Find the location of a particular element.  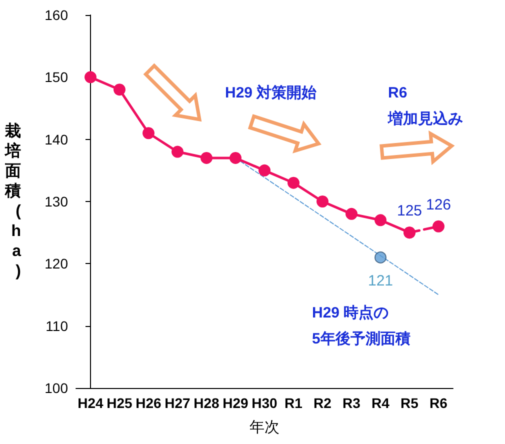

x-tick-label: H25 is located at coordinates (119, 403).